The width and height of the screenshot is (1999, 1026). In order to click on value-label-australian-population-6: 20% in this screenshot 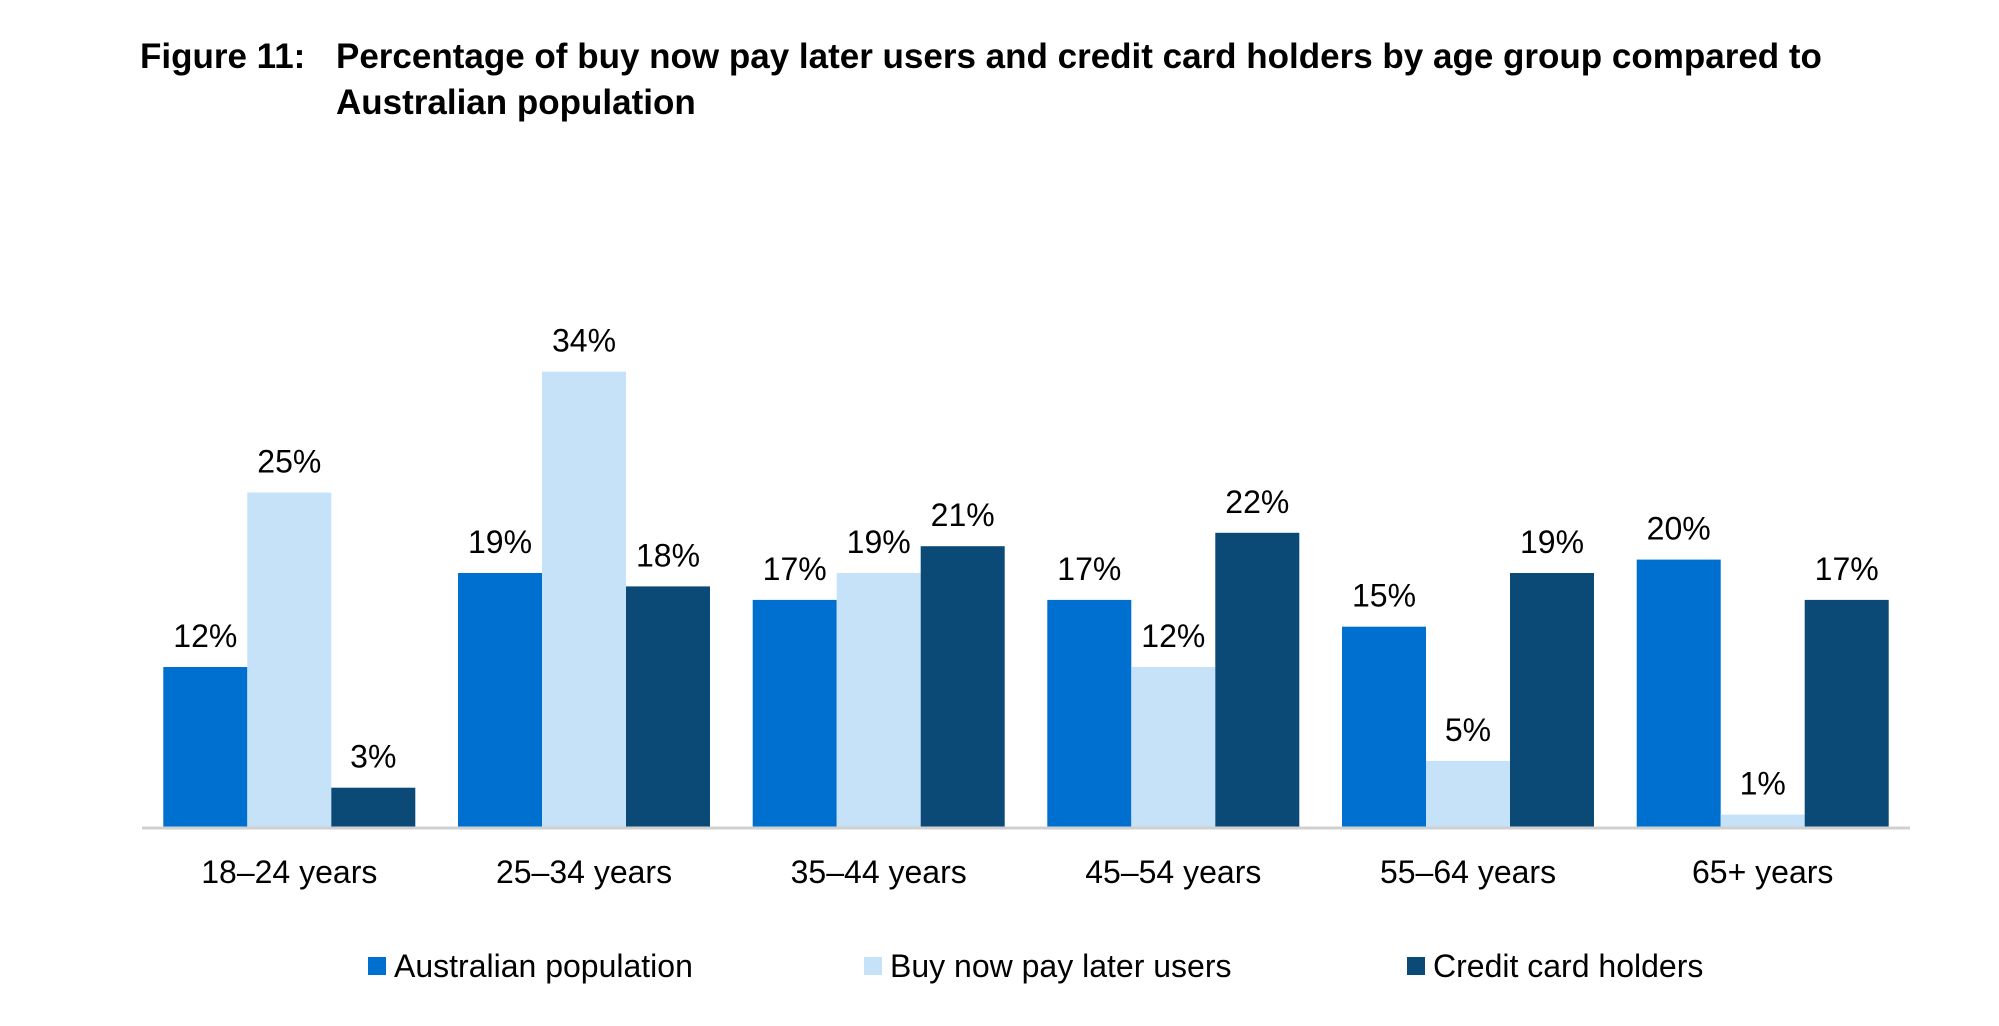, I will do `click(1679, 529)`.